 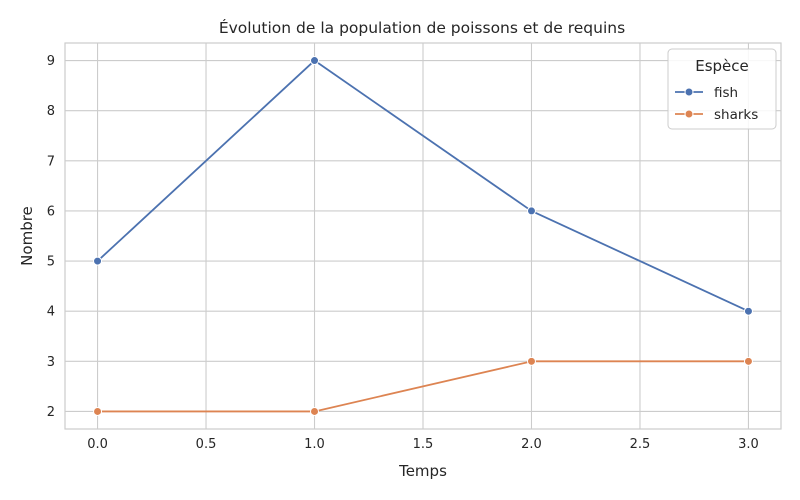 I want to click on legend-title: Espèce, so click(x=722, y=66).